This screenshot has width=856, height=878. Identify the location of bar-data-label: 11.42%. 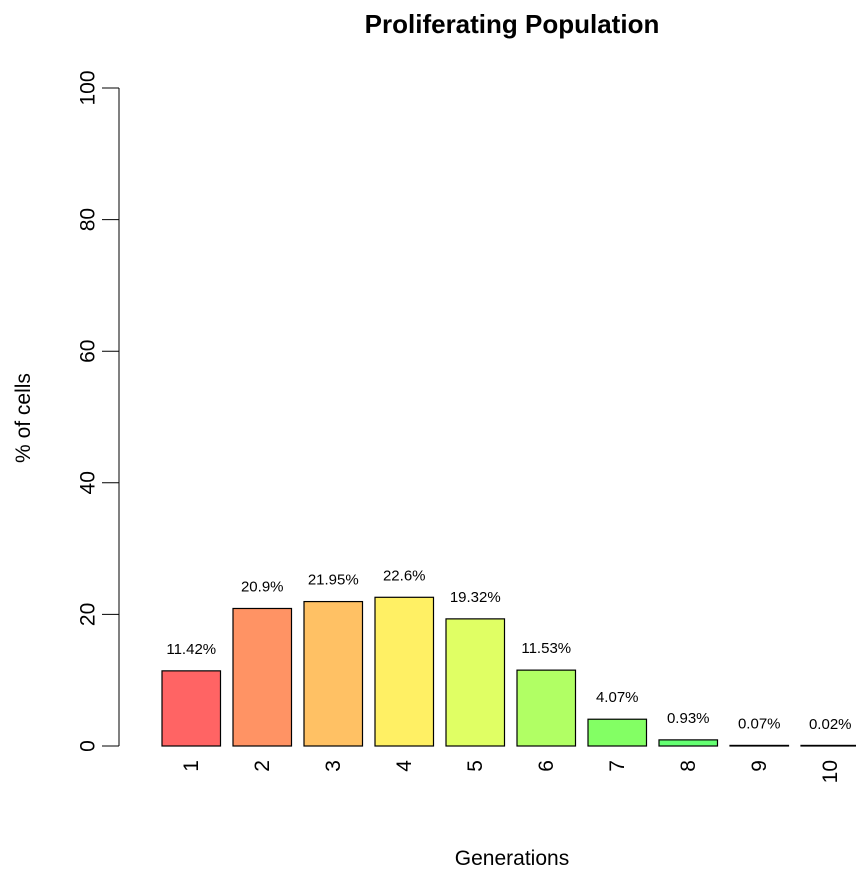
(191, 649).